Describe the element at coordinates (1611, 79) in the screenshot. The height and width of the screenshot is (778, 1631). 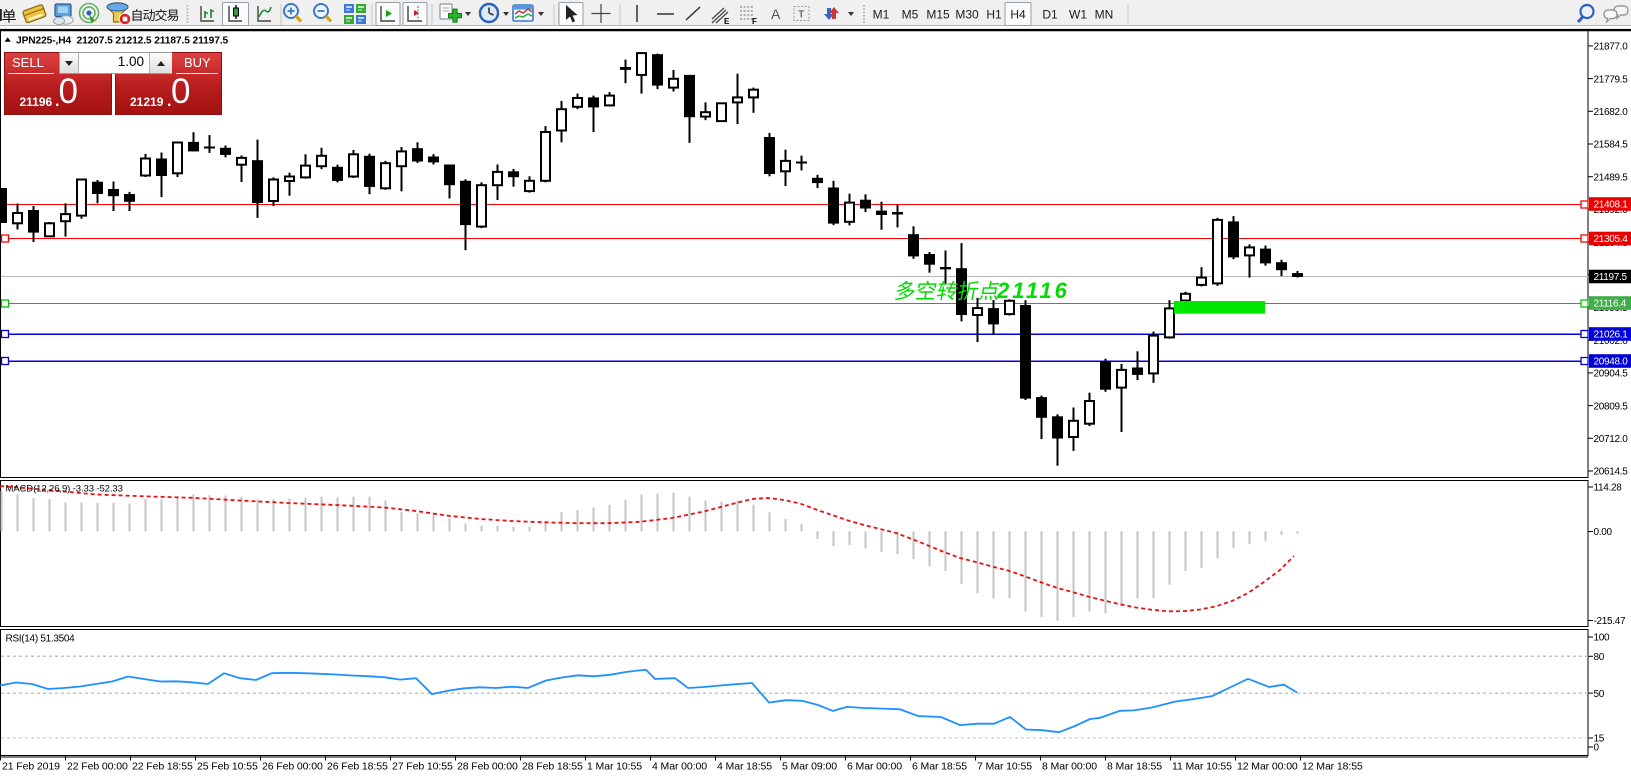
I see `svg-text: 21779.5` at that location.